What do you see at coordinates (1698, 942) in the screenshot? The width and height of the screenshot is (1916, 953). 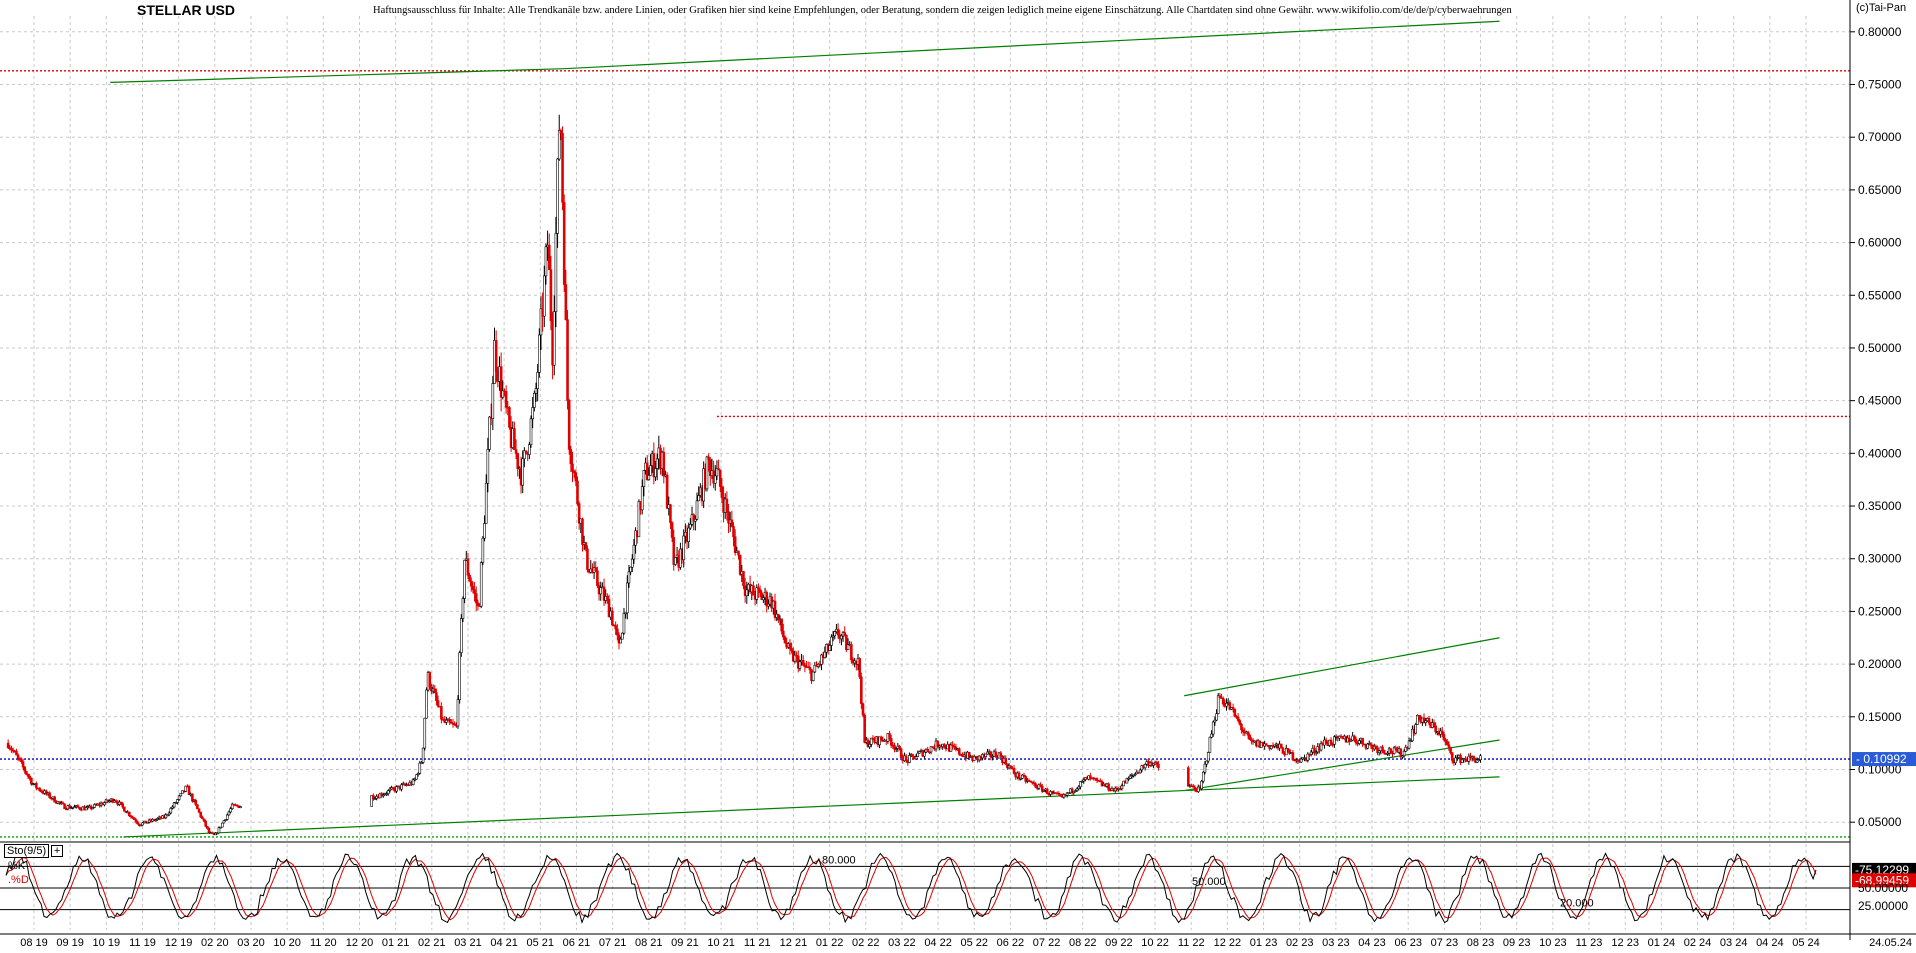 I see `x-tick-label: 02 24` at bounding box center [1698, 942].